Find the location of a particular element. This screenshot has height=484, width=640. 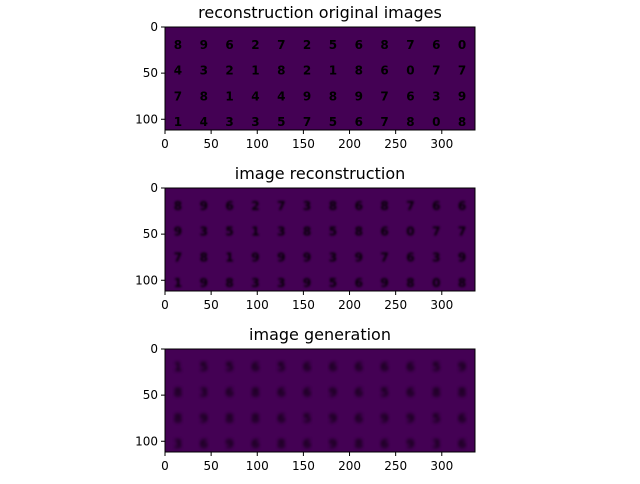

y-tick-label: 100 is located at coordinates (146, 280).